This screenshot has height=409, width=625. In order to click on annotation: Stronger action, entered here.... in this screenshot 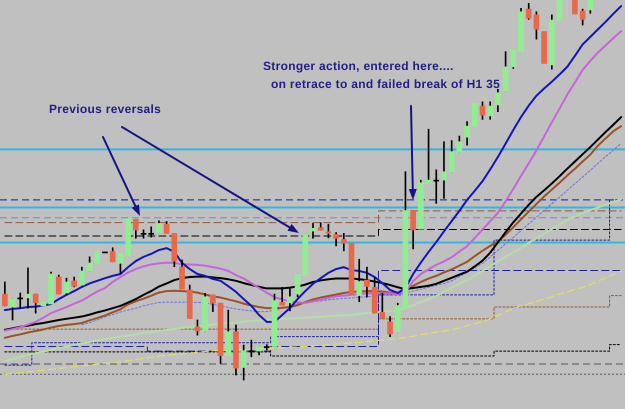, I will do `click(358, 66)`.